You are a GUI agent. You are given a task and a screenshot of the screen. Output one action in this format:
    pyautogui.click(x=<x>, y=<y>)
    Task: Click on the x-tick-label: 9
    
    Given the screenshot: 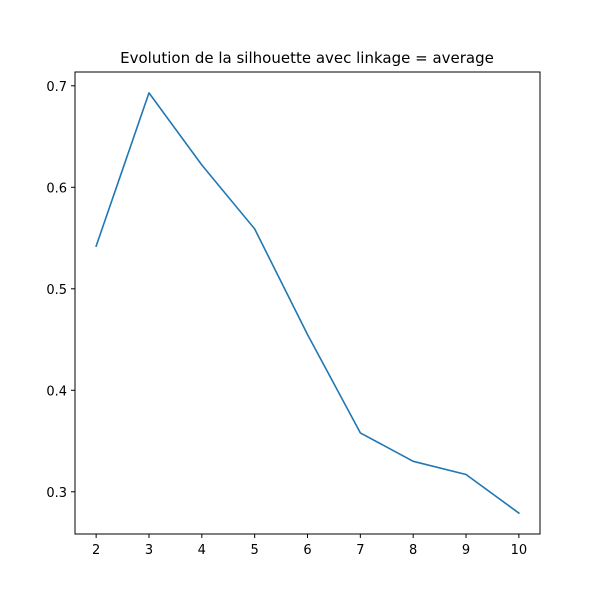 What is the action you would take?
    pyautogui.click(x=466, y=550)
    